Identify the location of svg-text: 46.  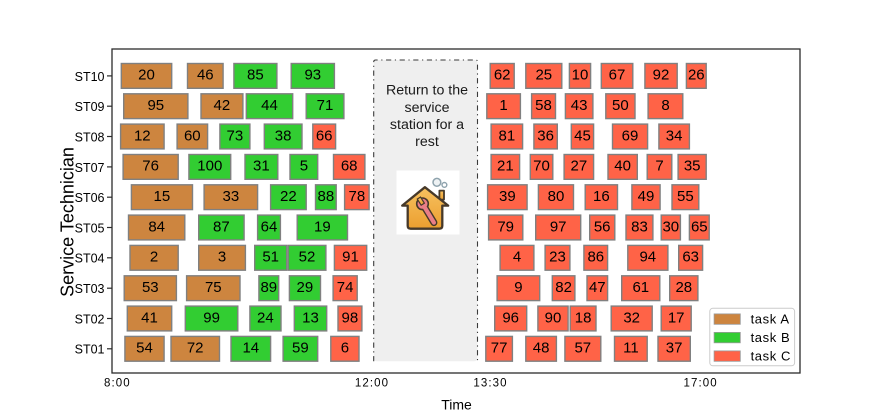
(205, 75).